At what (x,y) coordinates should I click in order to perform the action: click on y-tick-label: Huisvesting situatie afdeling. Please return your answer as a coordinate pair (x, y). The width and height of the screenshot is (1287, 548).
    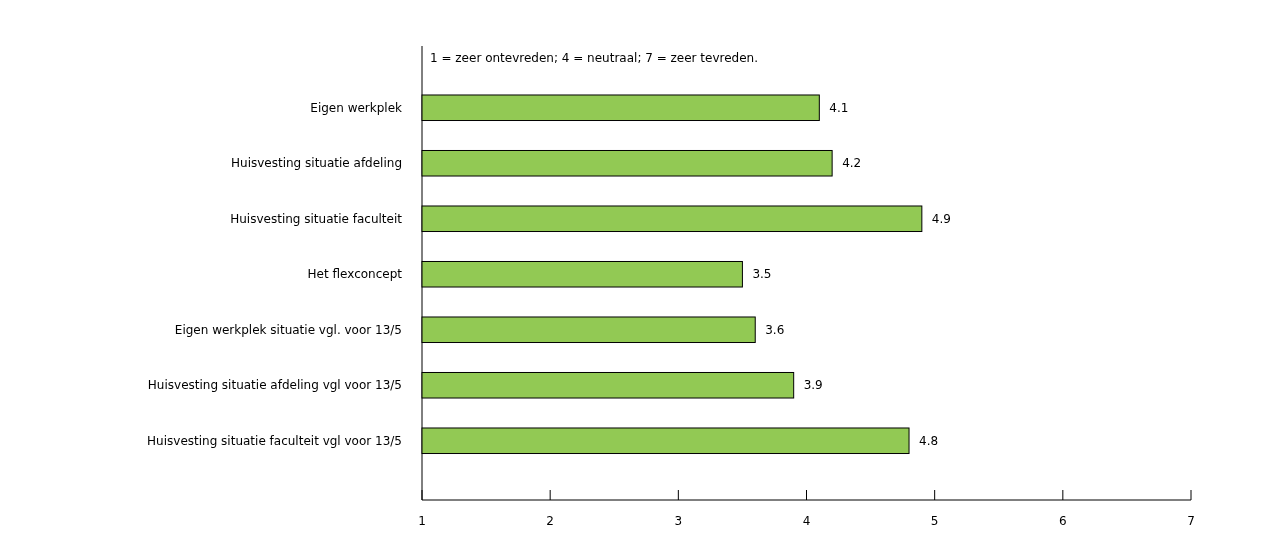
    Looking at the image, I should click on (316, 163).